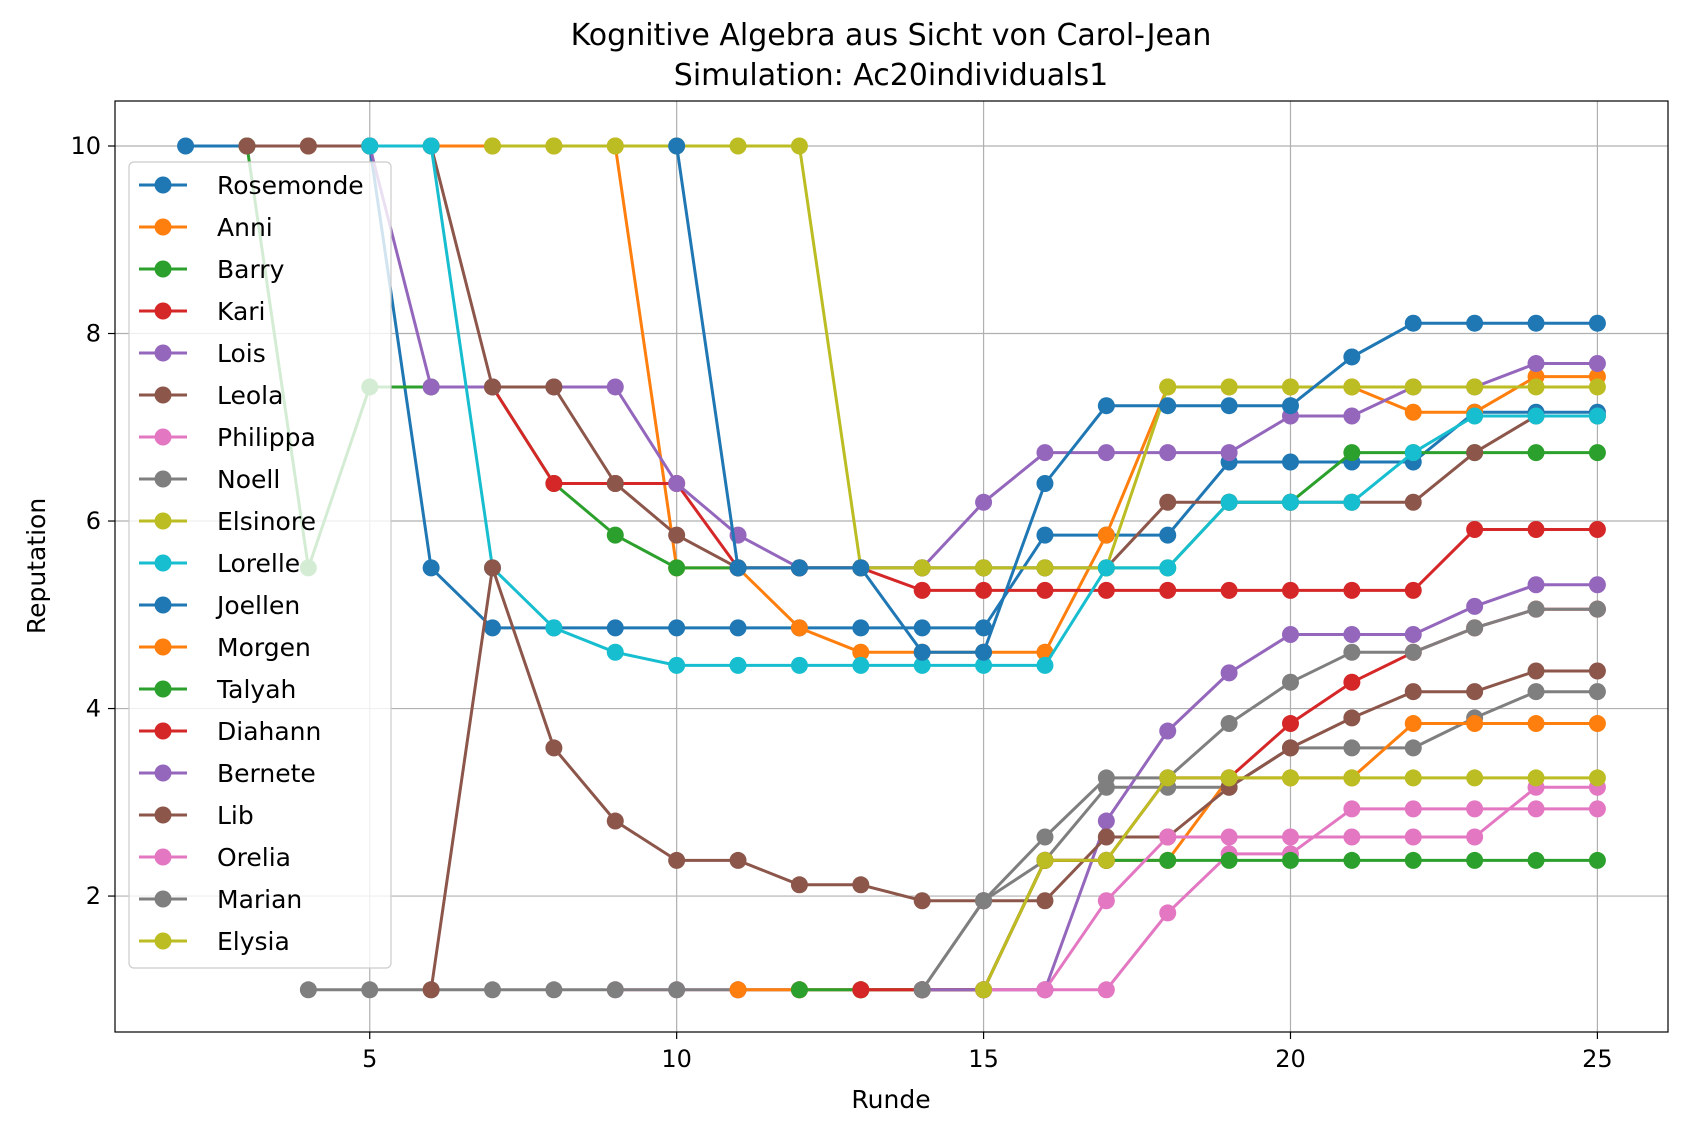 The image size is (1683, 1131). What do you see at coordinates (215, 857) in the screenshot?
I see `legend-entry: Orelia` at bounding box center [215, 857].